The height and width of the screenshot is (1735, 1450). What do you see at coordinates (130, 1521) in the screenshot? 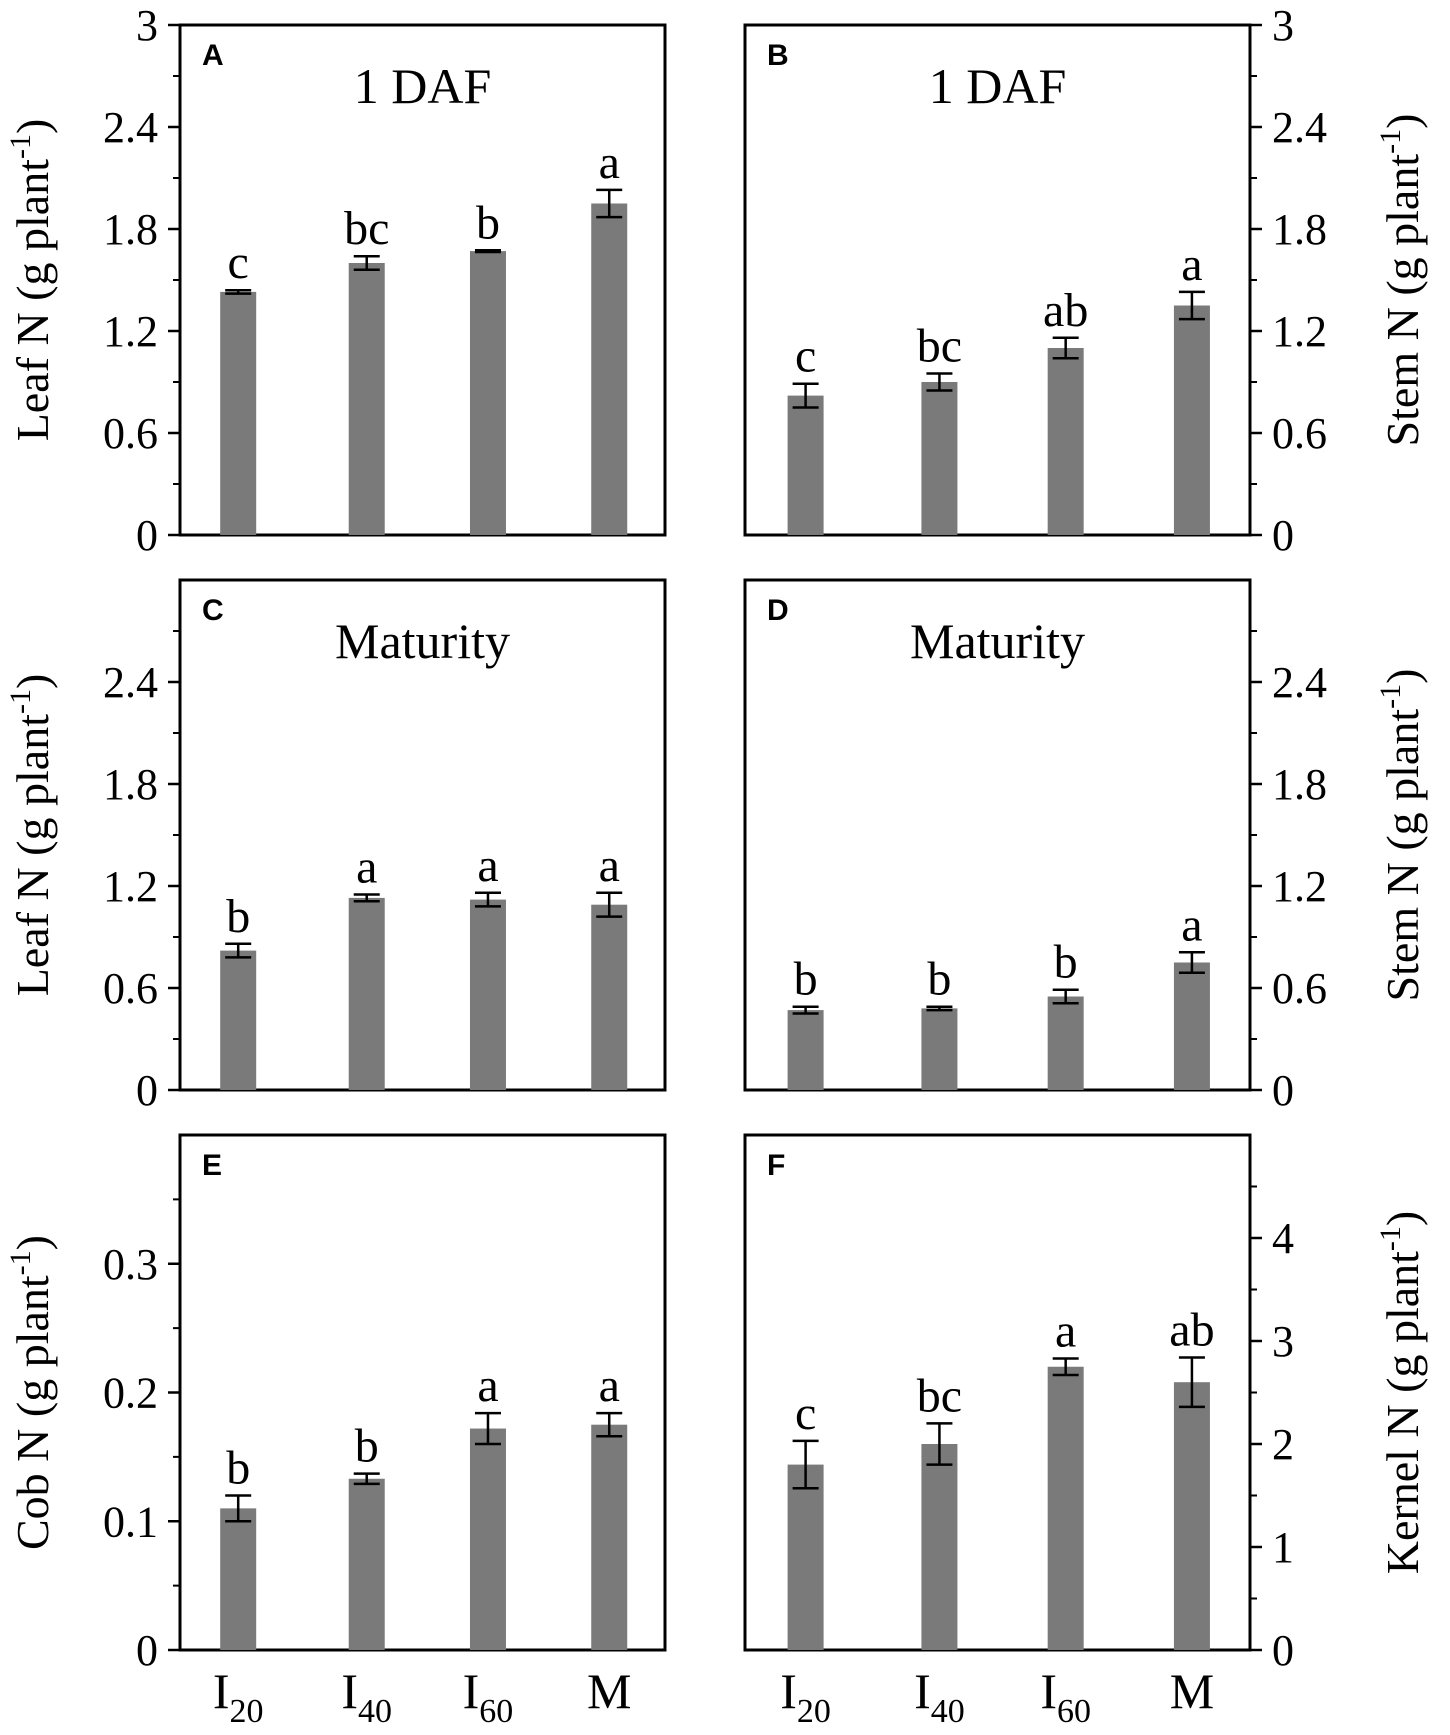
I see `y-tick-label: 0.1` at bounding box center [130, 1521].